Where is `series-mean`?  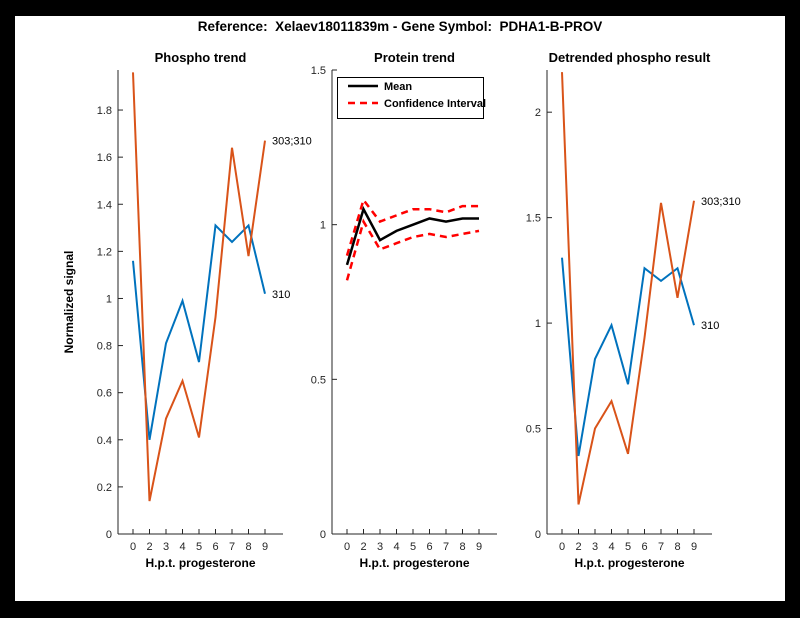
series-mean is located at coordinates (412, 235).